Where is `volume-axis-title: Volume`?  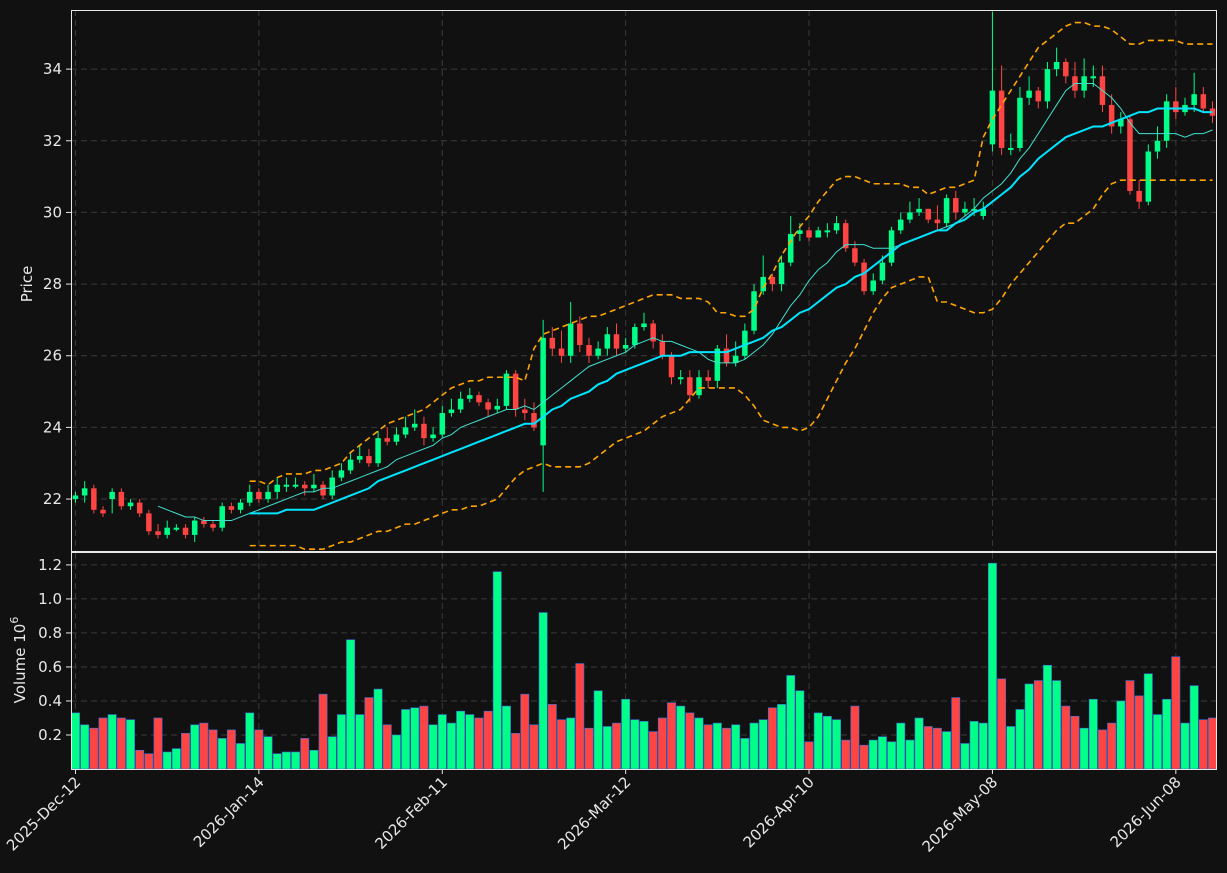 volume-axis-title: Volume is located at coordinates (20, 676).